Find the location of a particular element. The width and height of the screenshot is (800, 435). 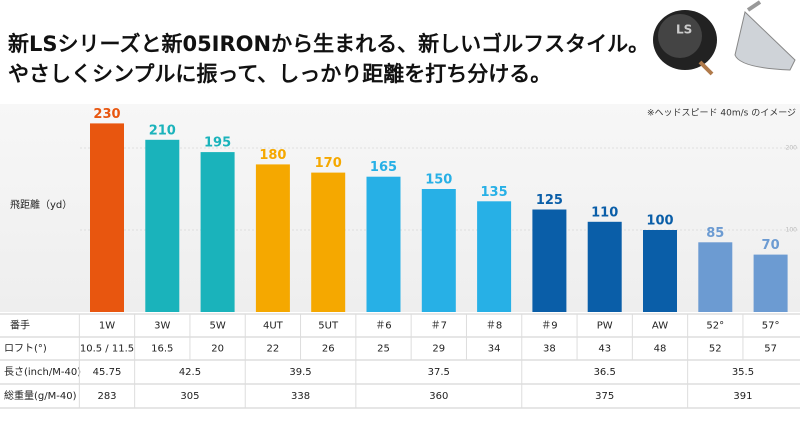

value-label: 85 is located at coordinates (715, 233).